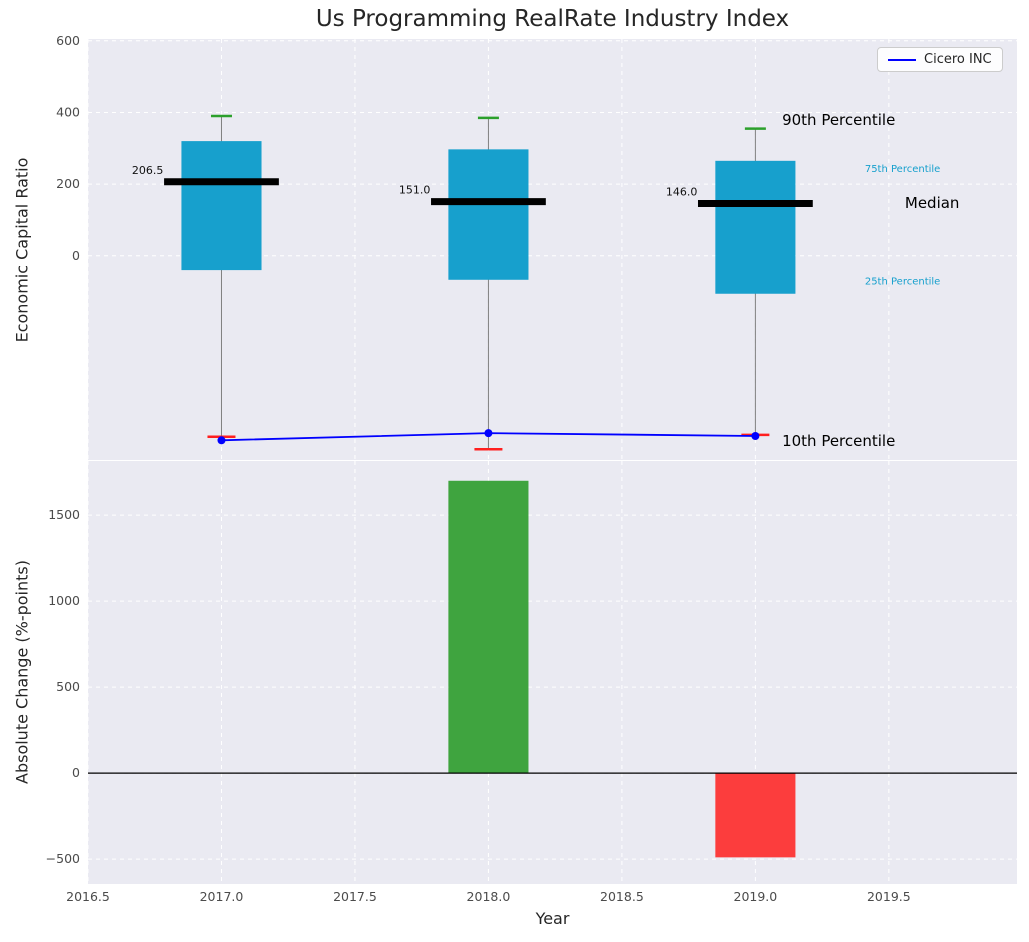 This screenshot has width=1029, height=942. Describe the element at coordinates (64, 514) in the screenshot. I see `y-tick-label: 1500` at that location.